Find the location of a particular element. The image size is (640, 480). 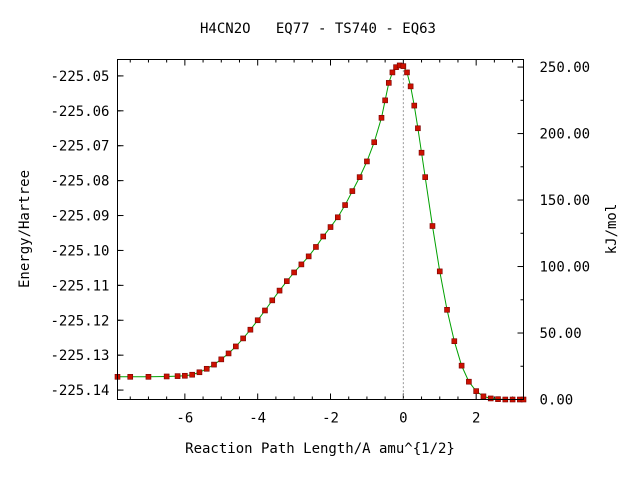

x-tick-label: 0 is located at coordinates (403, 419).